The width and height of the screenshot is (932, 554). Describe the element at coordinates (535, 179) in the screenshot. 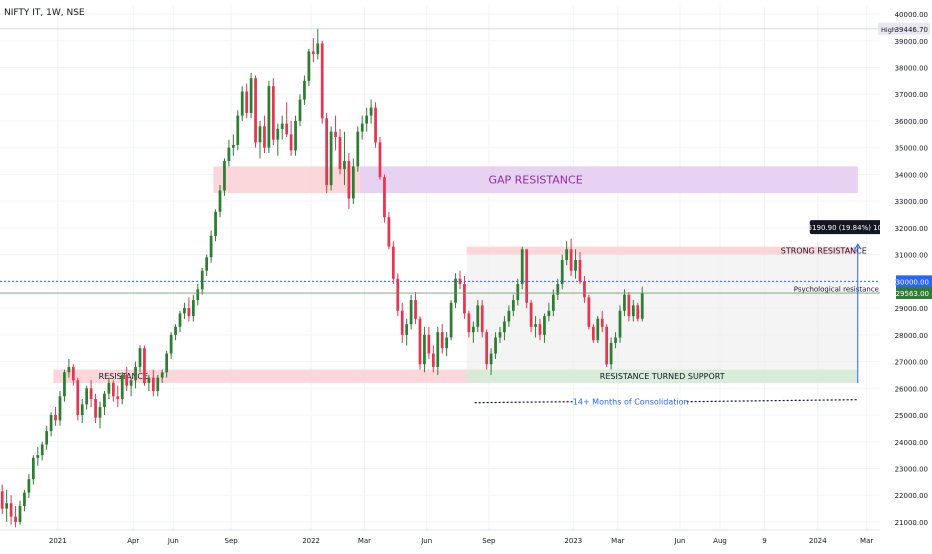

I see `zone-label: GAP RESISTANCE` at that location.